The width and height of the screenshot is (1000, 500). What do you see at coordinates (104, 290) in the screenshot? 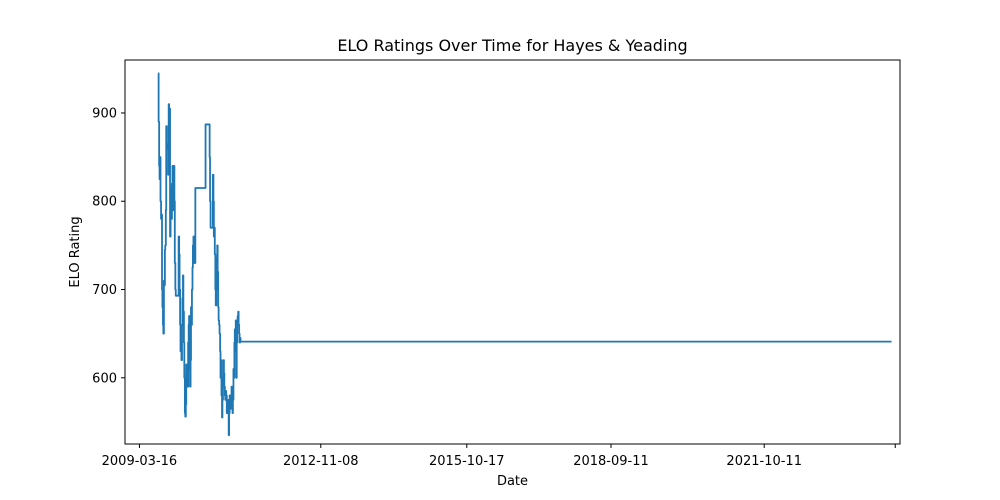
I see `y-tick-label: 700` at bounding box center [104, 290].